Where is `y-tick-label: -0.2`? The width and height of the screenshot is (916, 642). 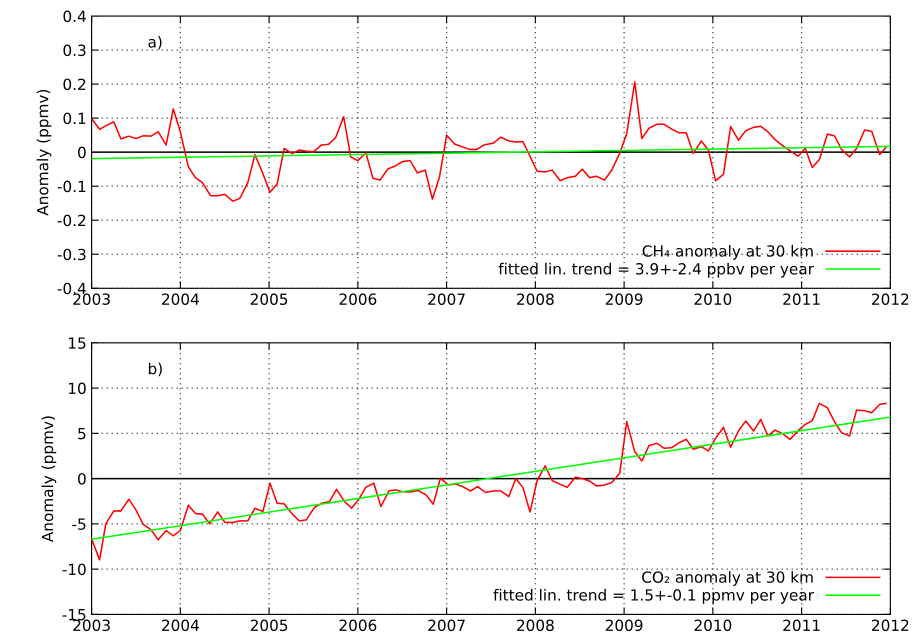 y-tick-label: -0.2 is located at coordinates (72, 220).